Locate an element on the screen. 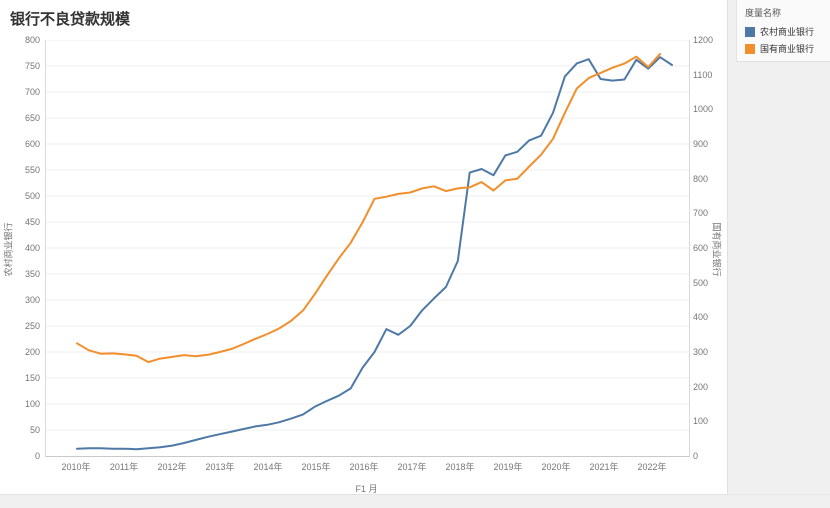 The width and height of the screenshot is (830, 508). status-strip is located at coordinates (415, 501).